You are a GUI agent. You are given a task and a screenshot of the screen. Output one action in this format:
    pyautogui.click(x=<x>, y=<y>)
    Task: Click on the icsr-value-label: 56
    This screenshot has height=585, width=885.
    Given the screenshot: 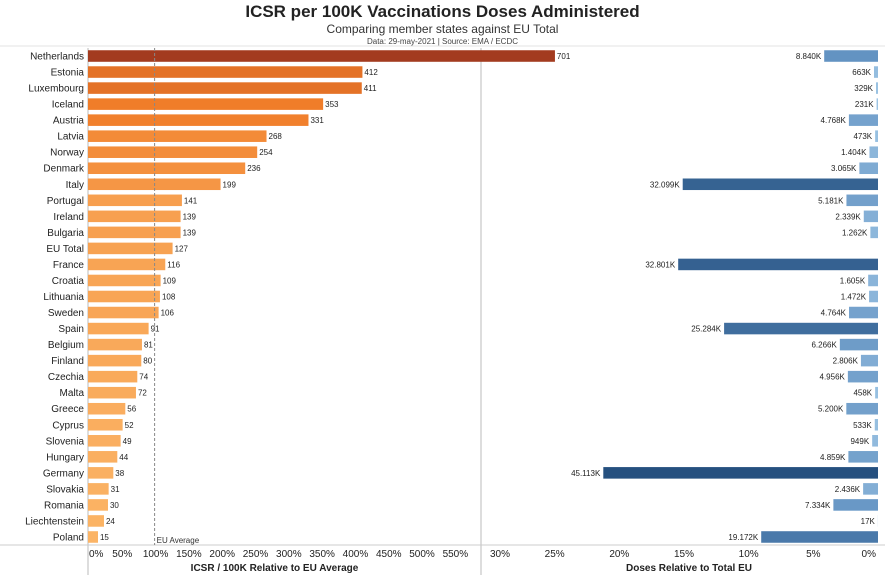 What is the action you would take?
    pyautogui.click(x=131, y=409)
    